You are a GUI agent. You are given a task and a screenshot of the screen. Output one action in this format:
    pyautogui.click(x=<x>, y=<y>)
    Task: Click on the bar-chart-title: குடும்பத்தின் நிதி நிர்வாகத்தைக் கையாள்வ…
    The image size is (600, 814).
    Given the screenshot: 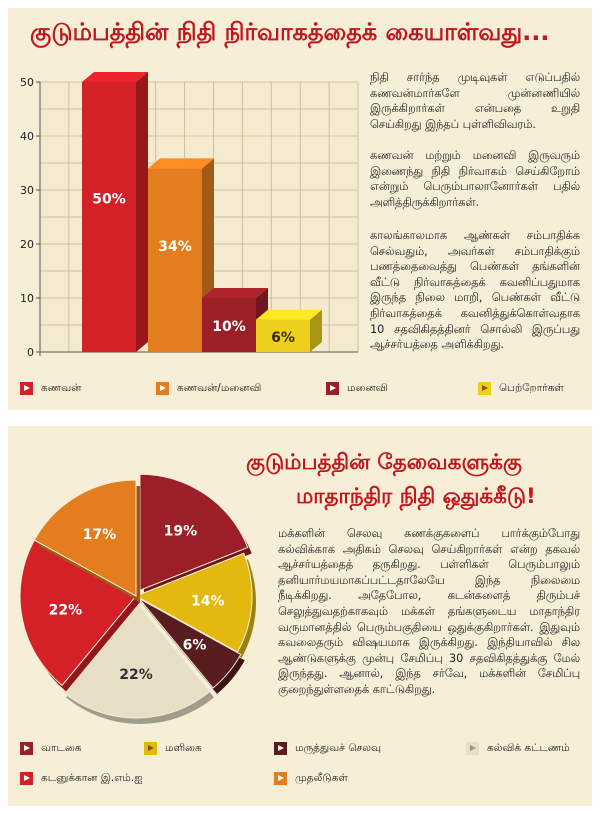 What is the action you would take?
    pyautogui.click(x=290, y=32)
    